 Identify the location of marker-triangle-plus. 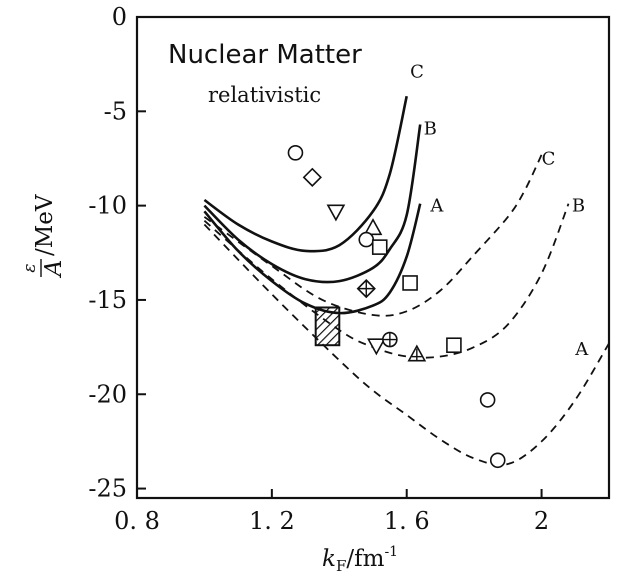
(417, 353).